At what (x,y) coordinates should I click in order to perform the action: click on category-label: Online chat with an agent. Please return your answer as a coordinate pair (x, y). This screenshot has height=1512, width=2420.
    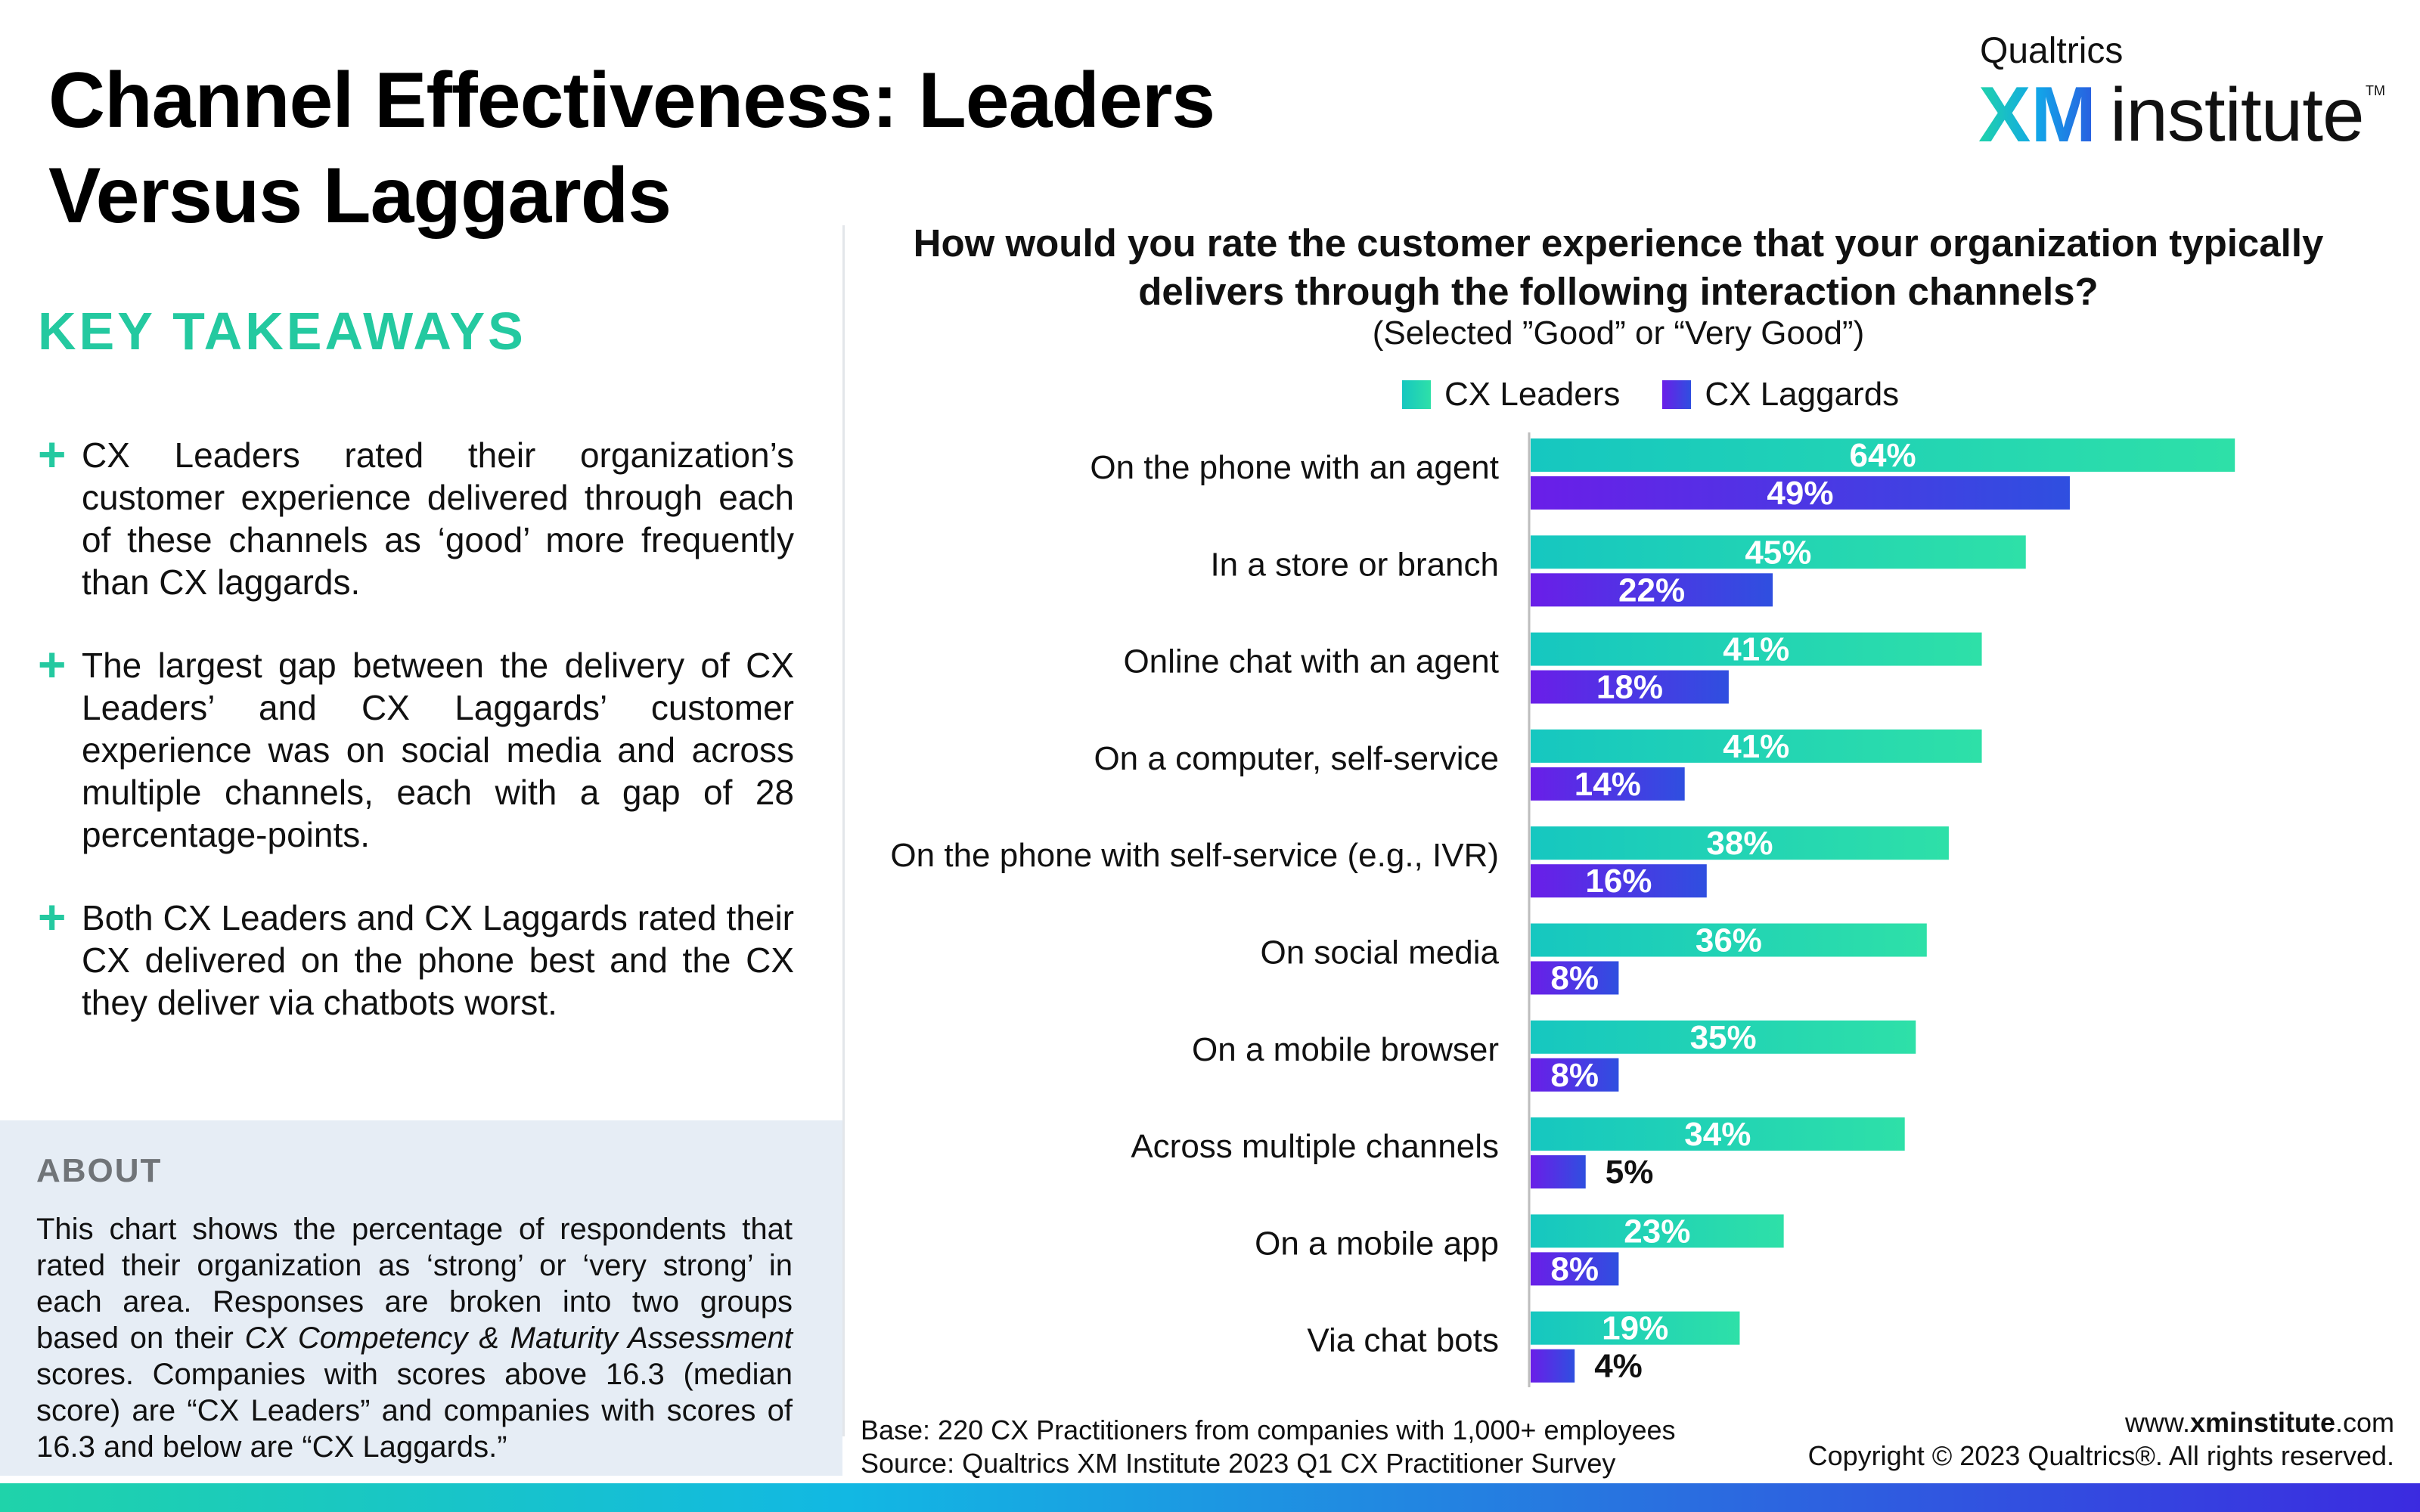
    Looking at the image, I should click on (1311, 661).